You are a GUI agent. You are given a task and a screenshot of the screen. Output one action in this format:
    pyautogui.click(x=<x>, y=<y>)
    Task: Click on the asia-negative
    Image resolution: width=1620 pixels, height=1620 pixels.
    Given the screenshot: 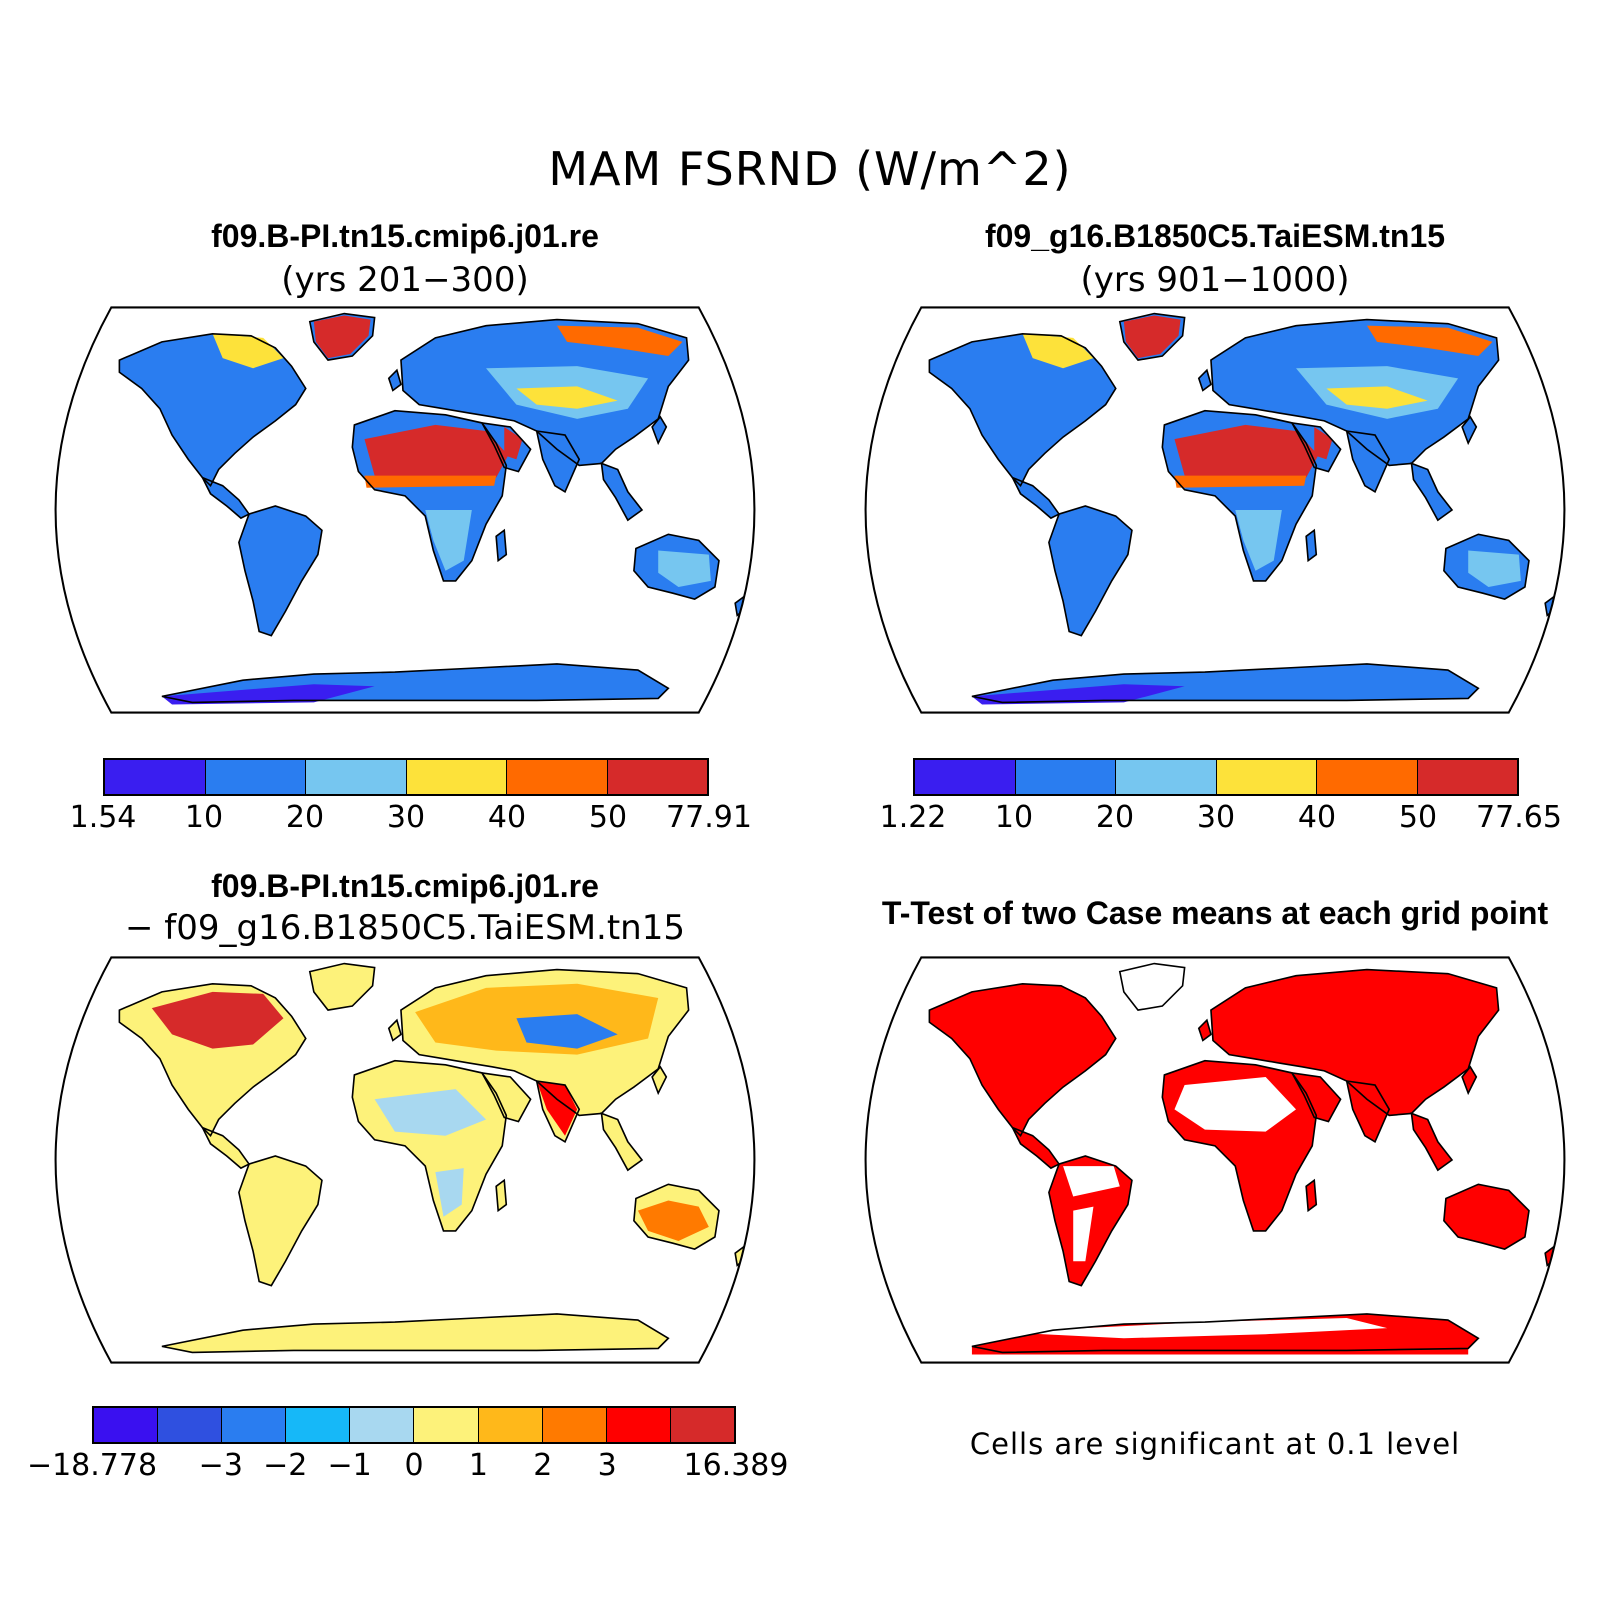 What is the action you would take?
    pyautogui.click(x=567, y=1031)
    